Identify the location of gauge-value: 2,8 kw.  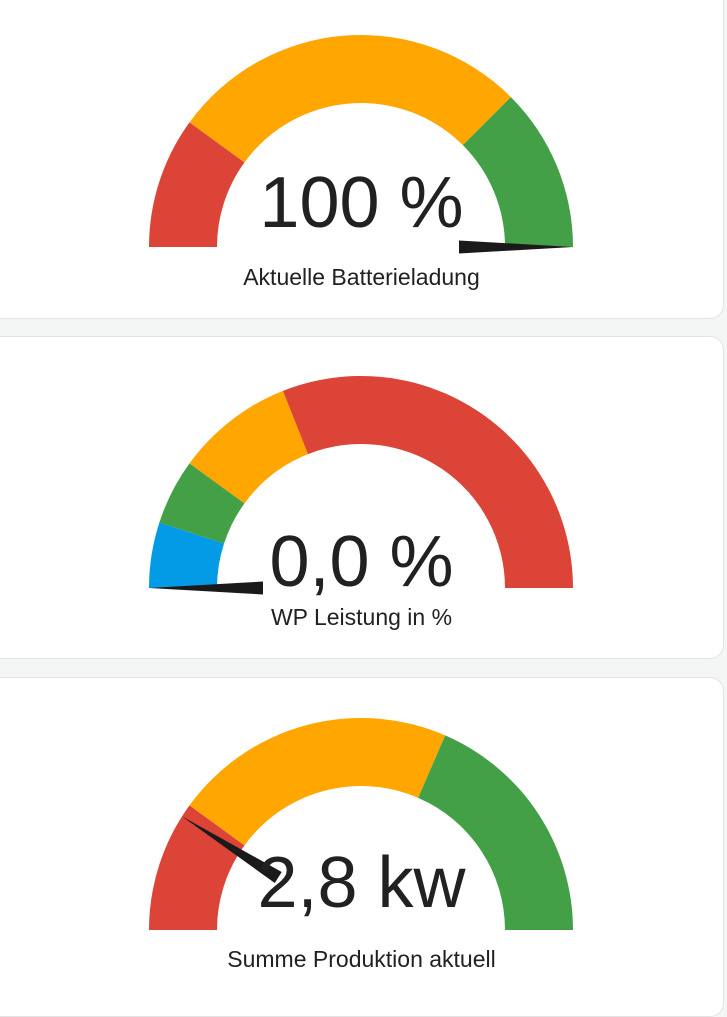
(361, 883).